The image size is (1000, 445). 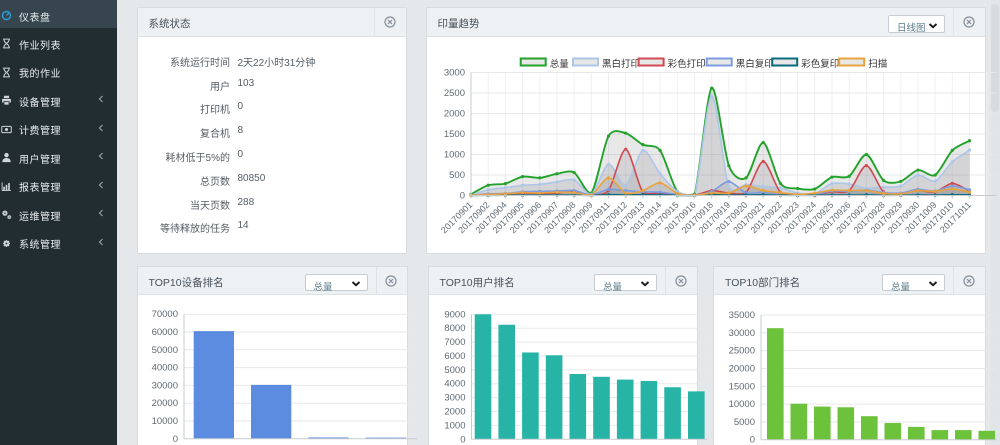 What do you see at coordinates (457, 175) in the screenshot?
I see `svg-text: 500` at bounding box center [457, 175].